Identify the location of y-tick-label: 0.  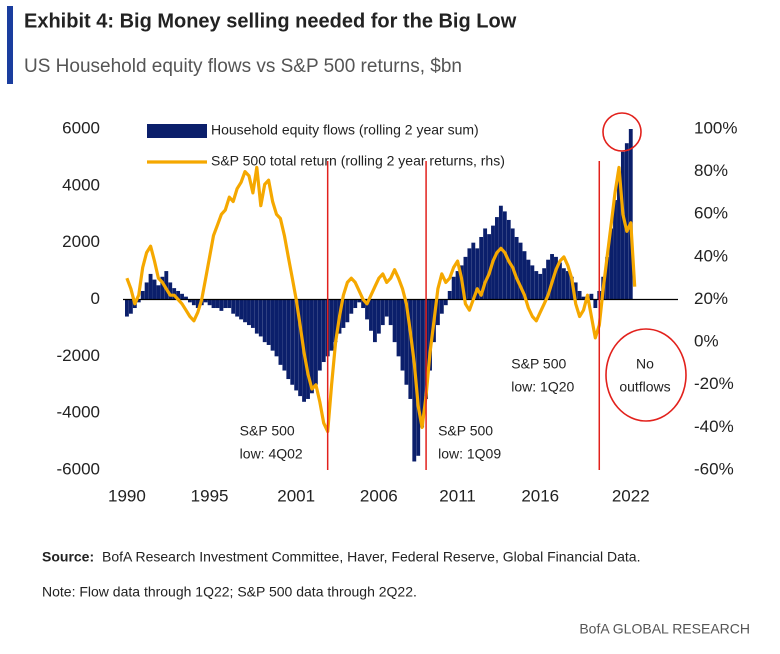
(95, 298).